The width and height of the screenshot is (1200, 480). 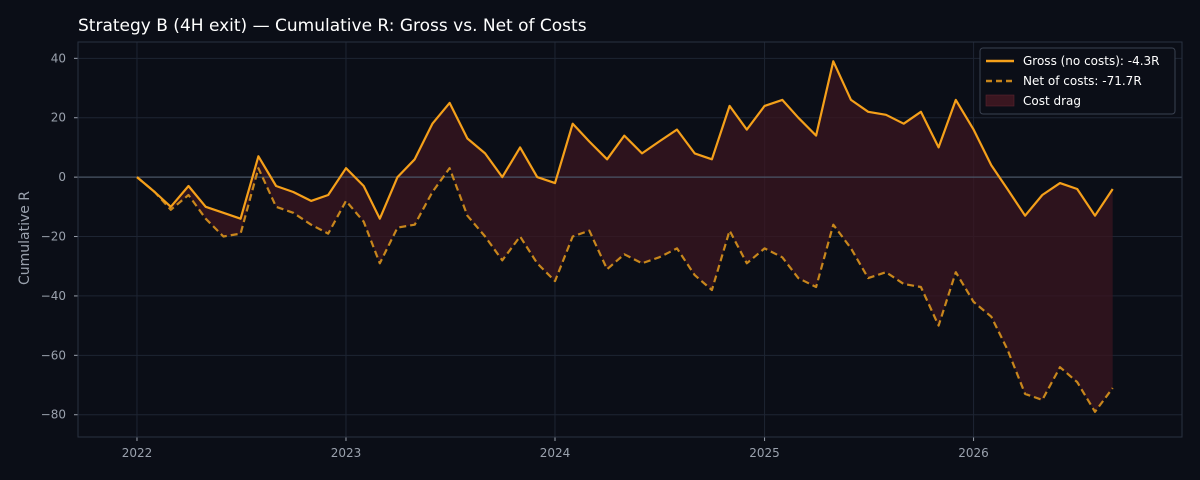 What do you see at coordinates (137, 453) in the screenshot?
I see `x-tick-label: 2022` at bounding box center [137, 453].